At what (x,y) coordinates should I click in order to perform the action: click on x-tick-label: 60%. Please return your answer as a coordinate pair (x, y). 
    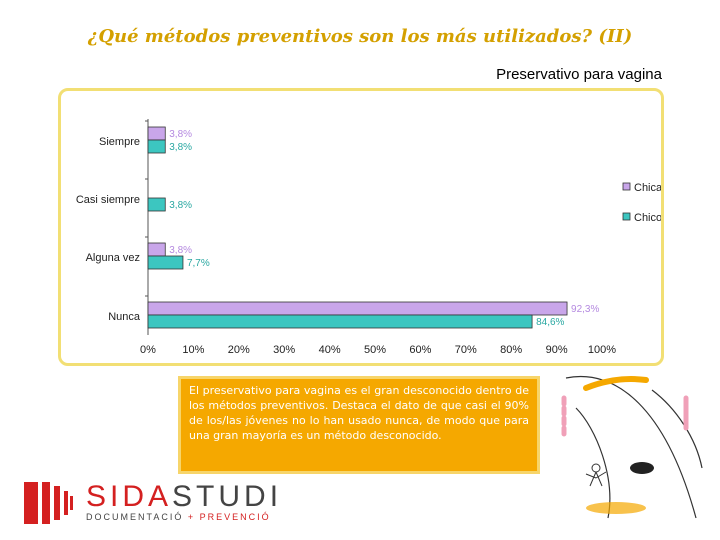
    Looking at the image, I should click on (420, 350).